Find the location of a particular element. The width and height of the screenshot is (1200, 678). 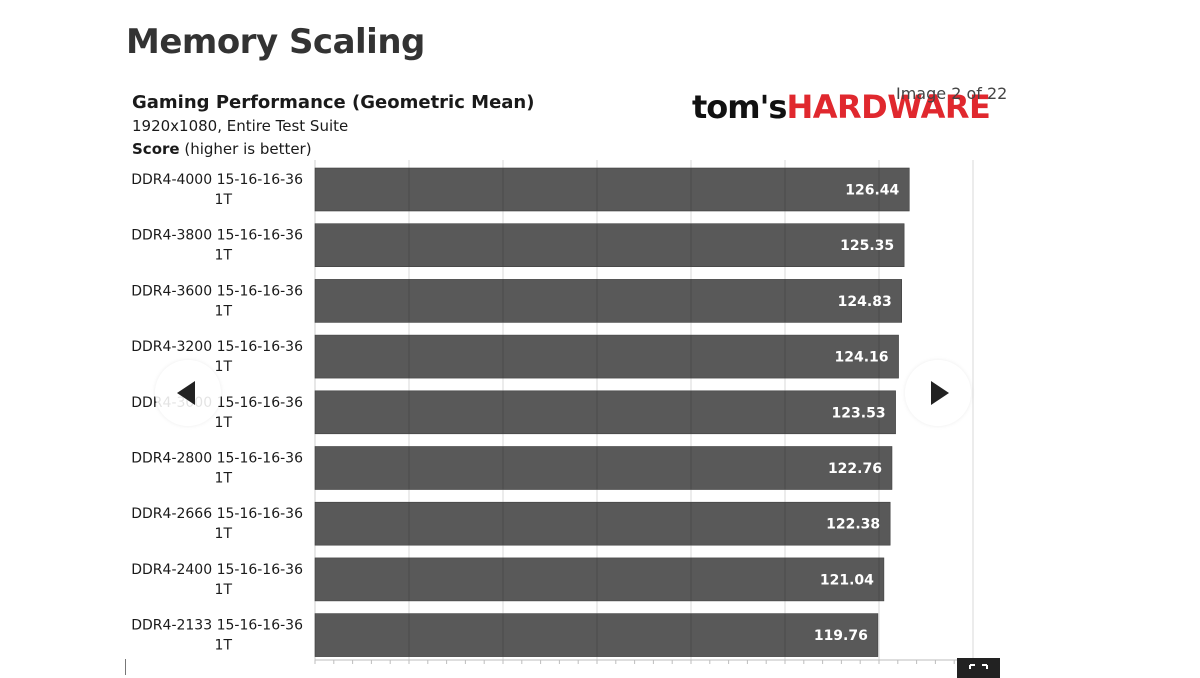

chart-score-caption: Score (higher is better) is located at coordinates (222, 149).